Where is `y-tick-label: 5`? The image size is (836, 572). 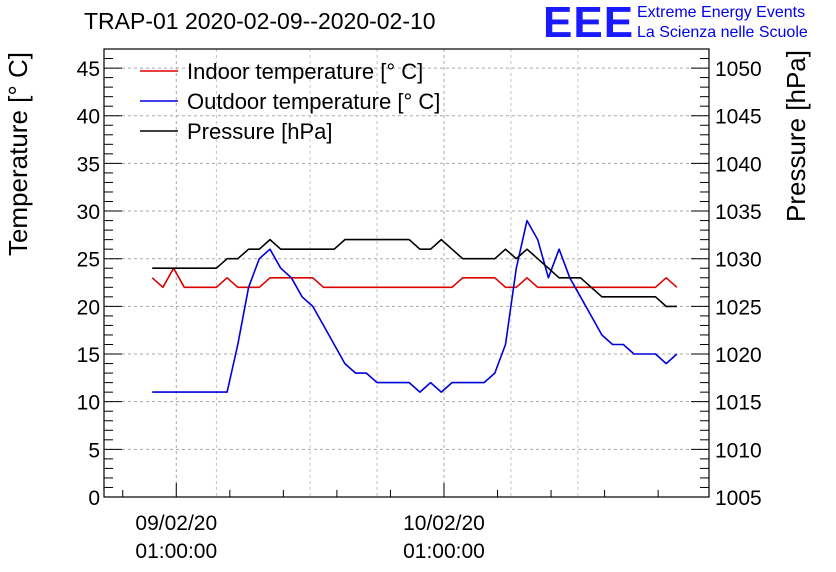
y-tick-label: 5 is located at coordinates (94, 450).